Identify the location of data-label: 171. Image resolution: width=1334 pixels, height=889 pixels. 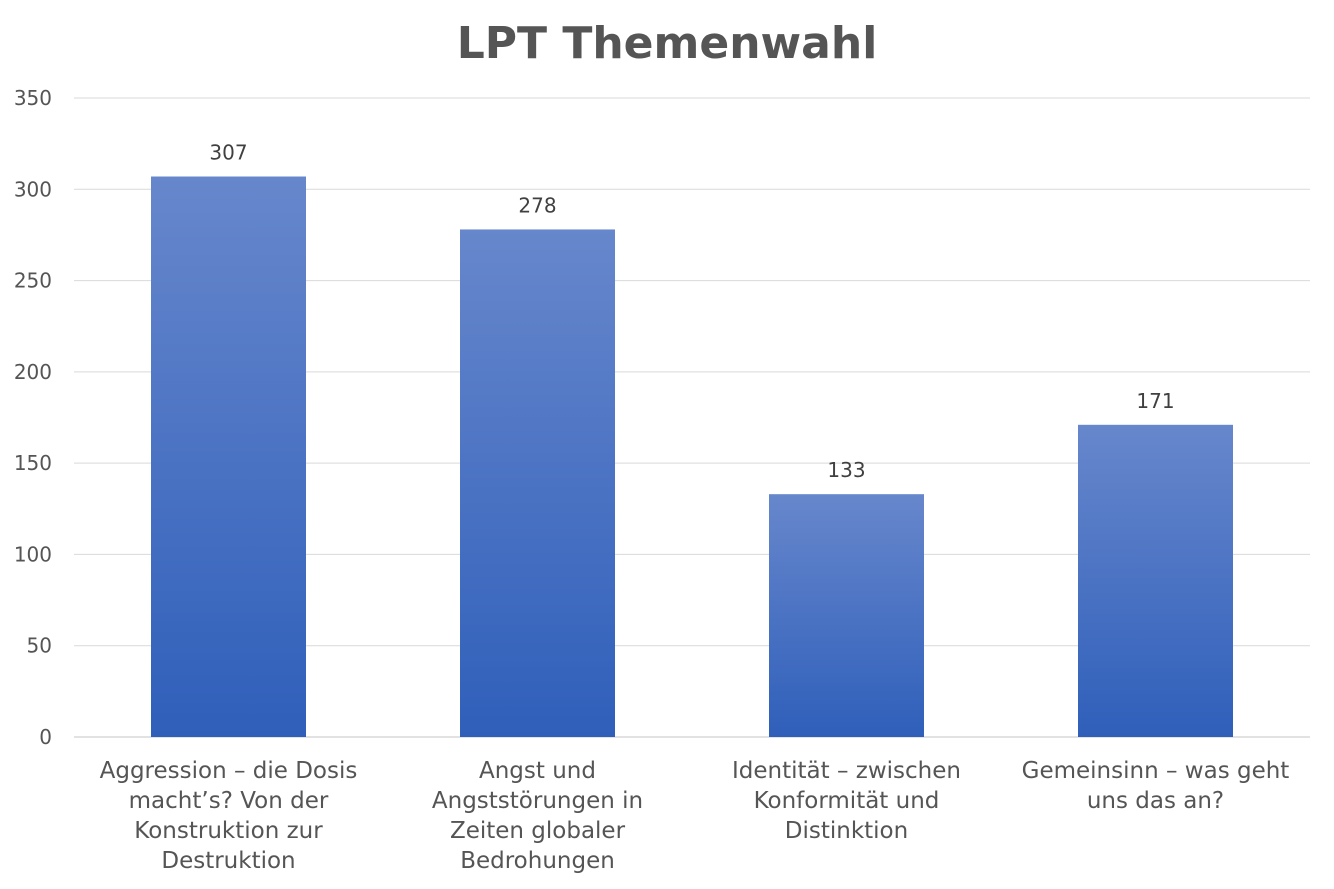
(1155, 401).